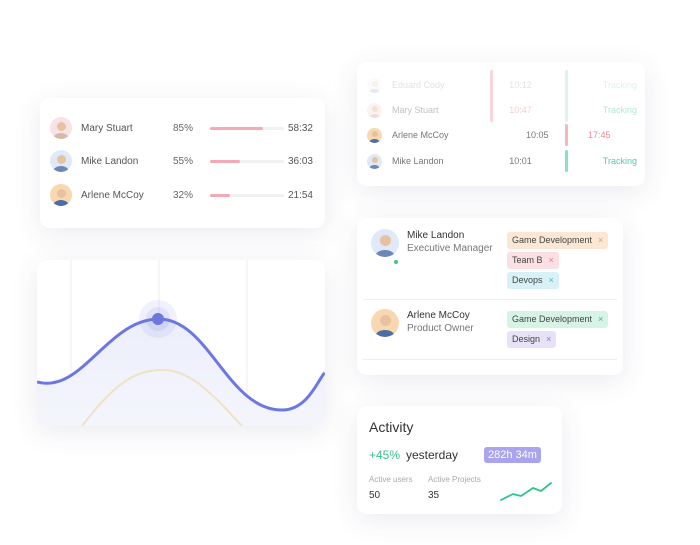 The image size is (700, 545). Describe the element at coordinates (438, 315) in the screenshot. I see `member-name: Arlene McCoy` at that location.